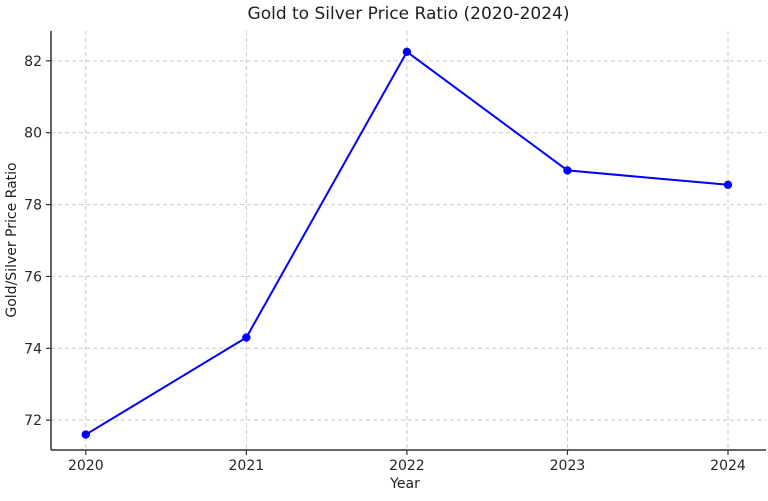  Describe the element at coordinates (86, 466) in the screenshot. I see `x-tick-label: 2020` at that location.